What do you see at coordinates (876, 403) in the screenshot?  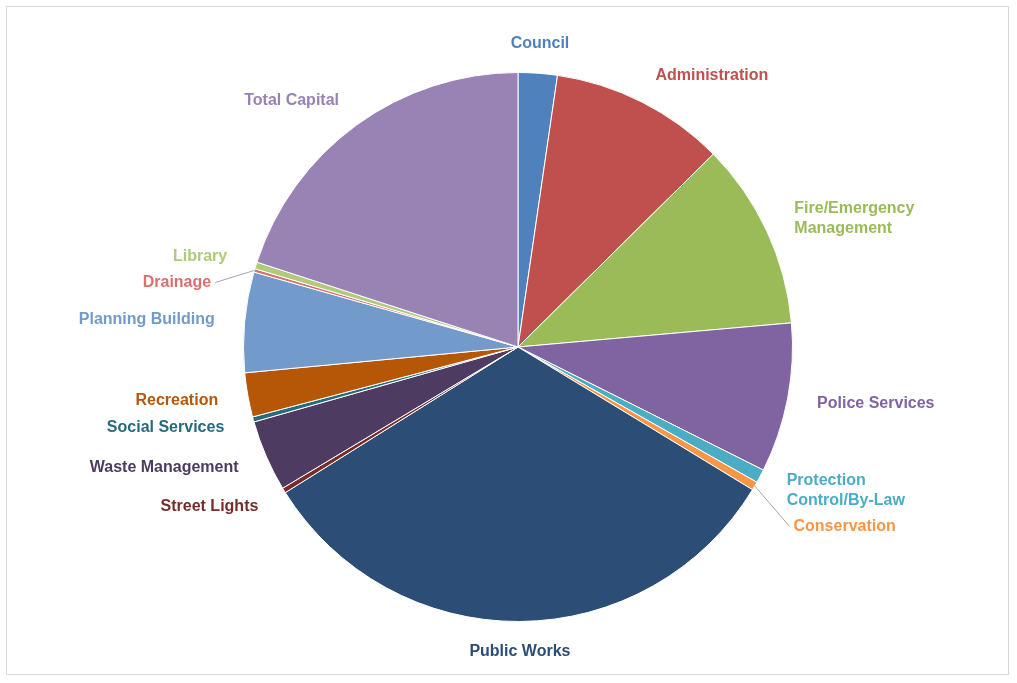 I see `slice-label: Police Services` at bounding box center [876, 403].